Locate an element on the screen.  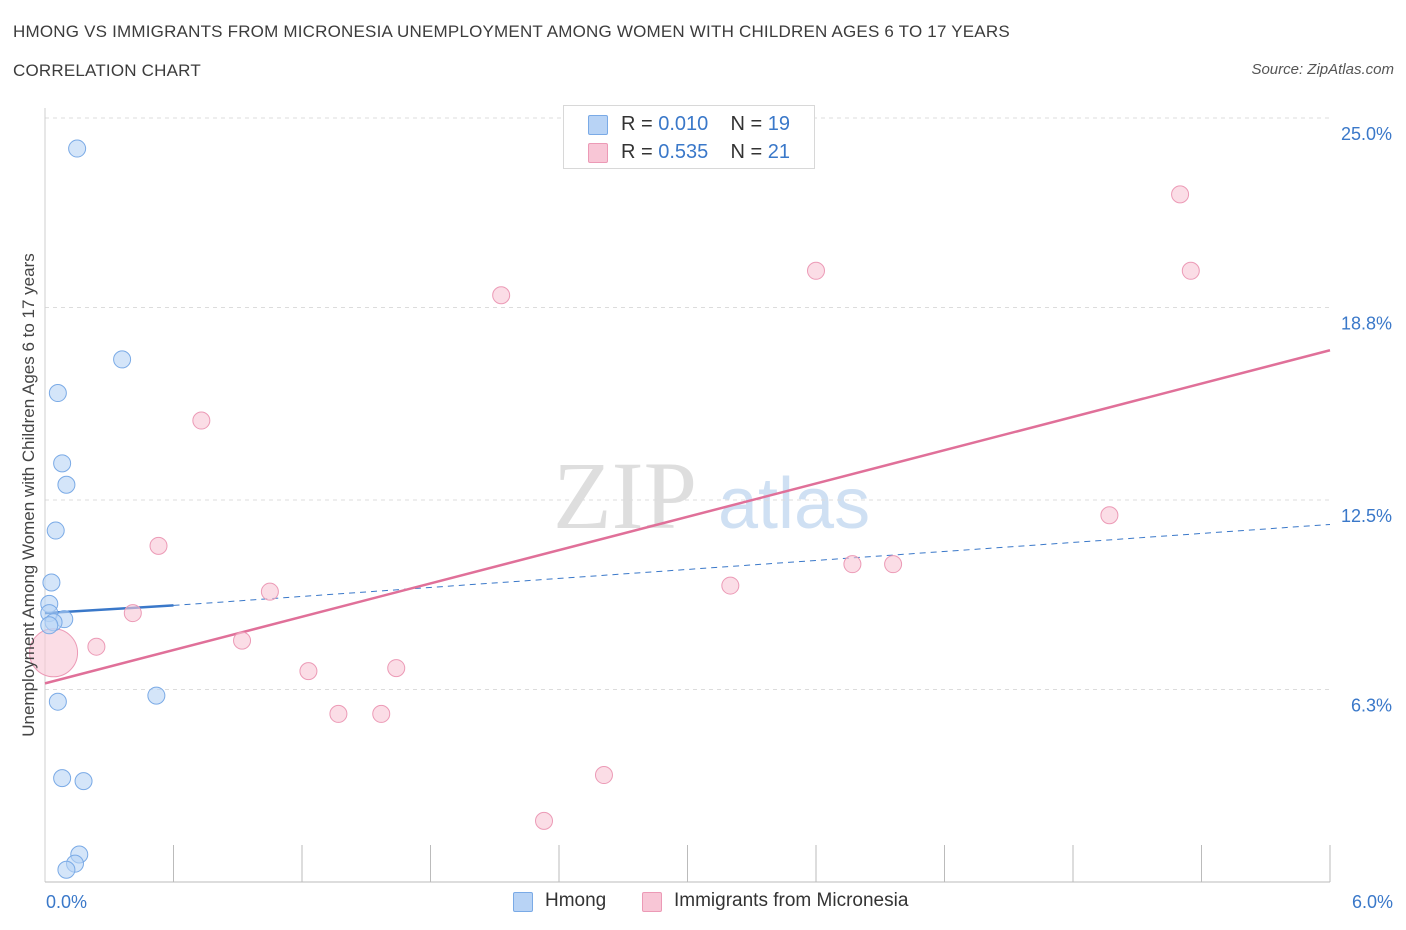
chart-subtitle: CORRELATION CHART is located at coordinates (107, 70).